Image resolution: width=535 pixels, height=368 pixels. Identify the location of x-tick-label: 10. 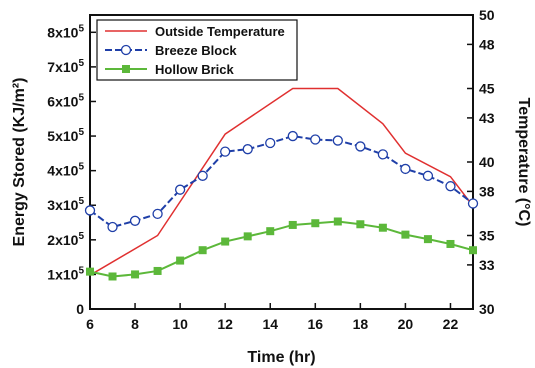
(180, 324).